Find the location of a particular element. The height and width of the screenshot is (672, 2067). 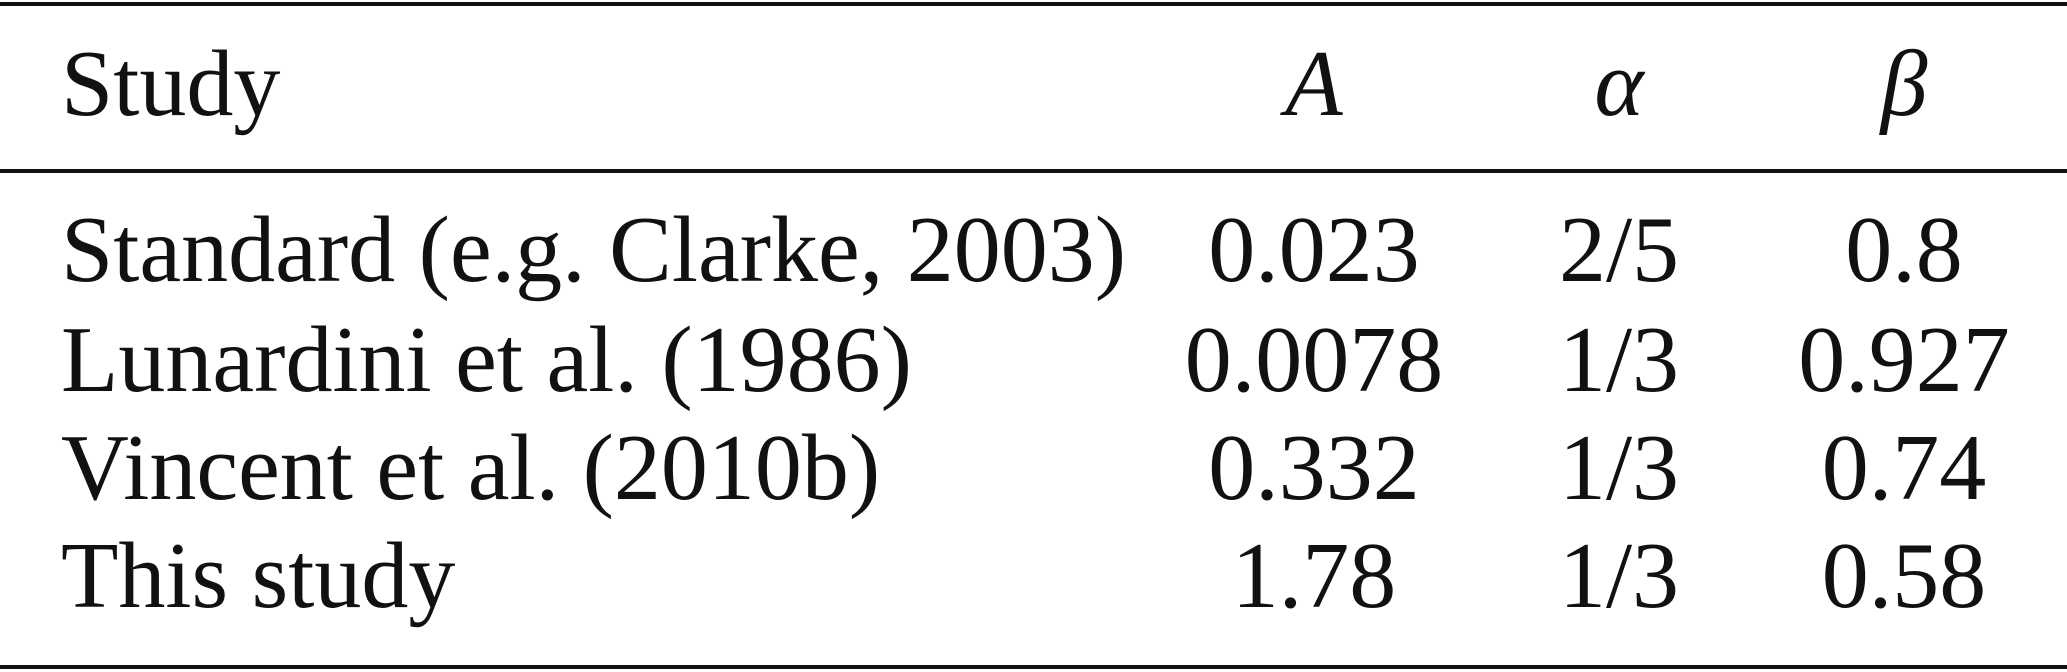

value-cell: 1.78 is located at coordinates (1314, 576).